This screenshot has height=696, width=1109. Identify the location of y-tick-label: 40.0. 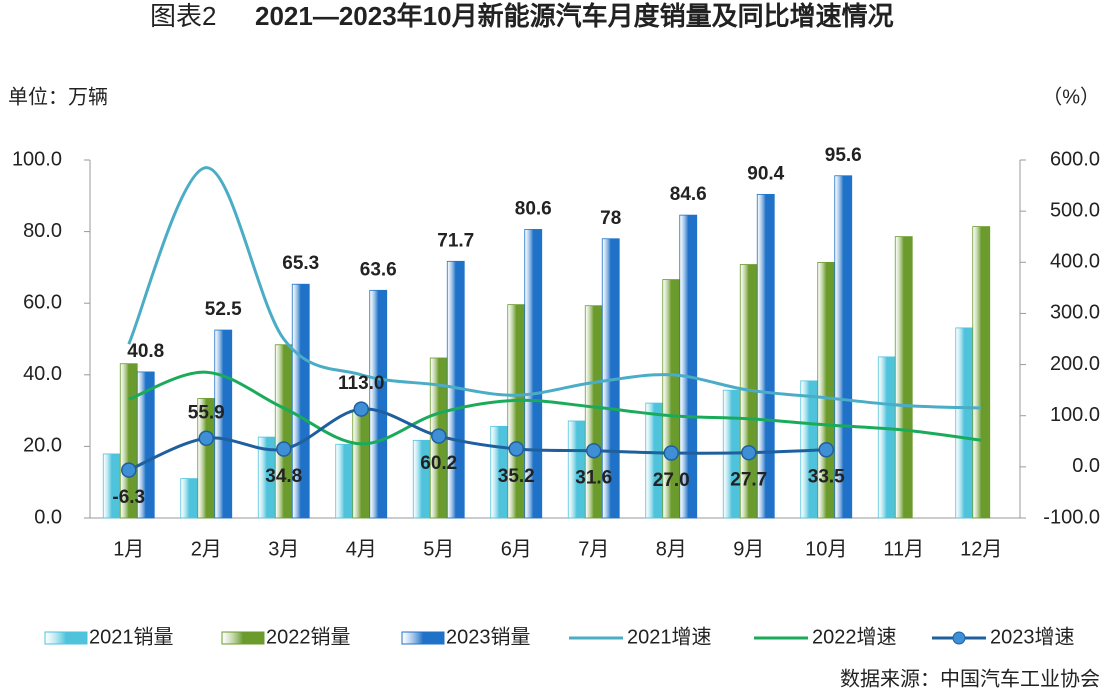
(42, 374).